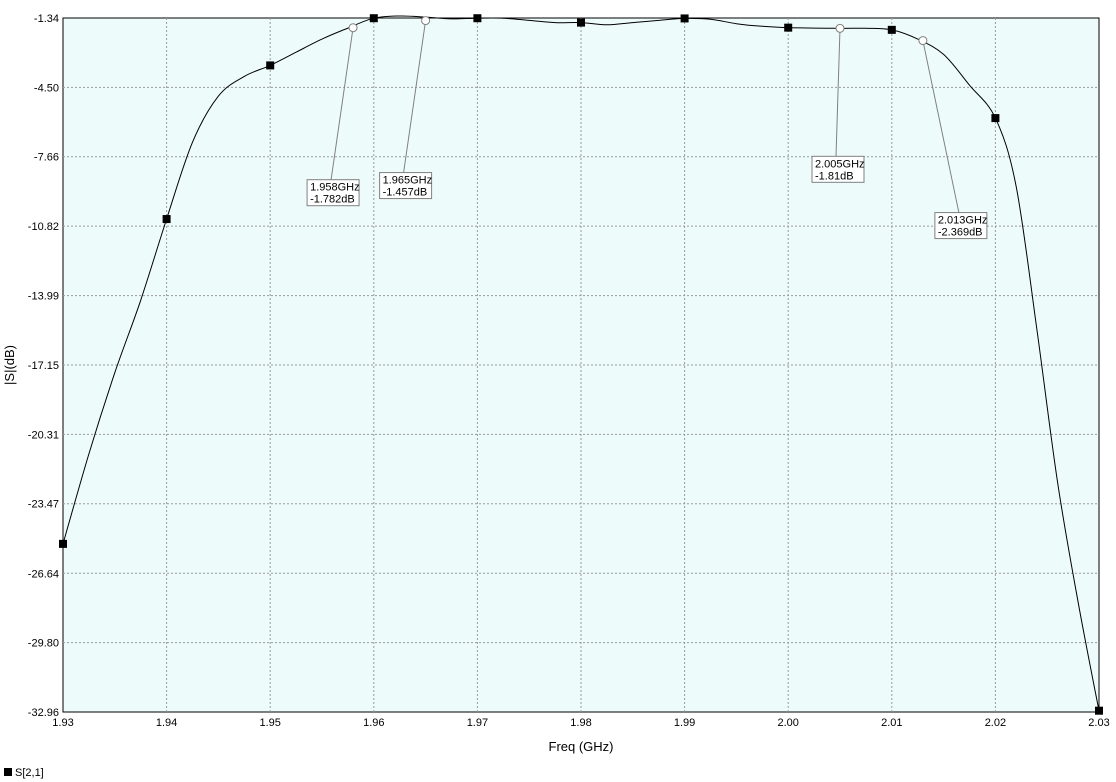  What do you see at coordinates (46, 88) in the screenshot?
I see `y-tick-label: -4.50` at bounding box center [46, 88].